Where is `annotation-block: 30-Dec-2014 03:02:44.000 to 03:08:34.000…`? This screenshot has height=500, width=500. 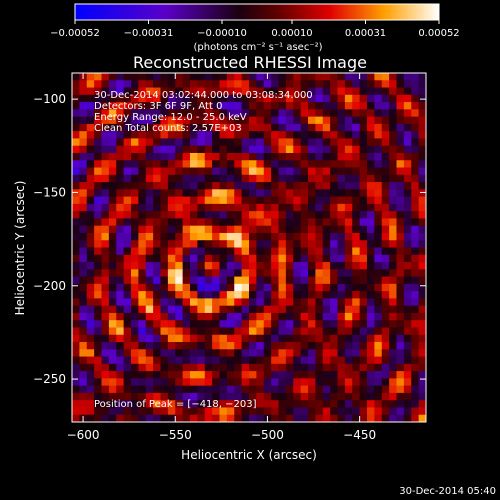 annotation-block: 30-Dec-2014 03:02:44.000 to 03:08:34.000… is located at coordinates (203, 112).